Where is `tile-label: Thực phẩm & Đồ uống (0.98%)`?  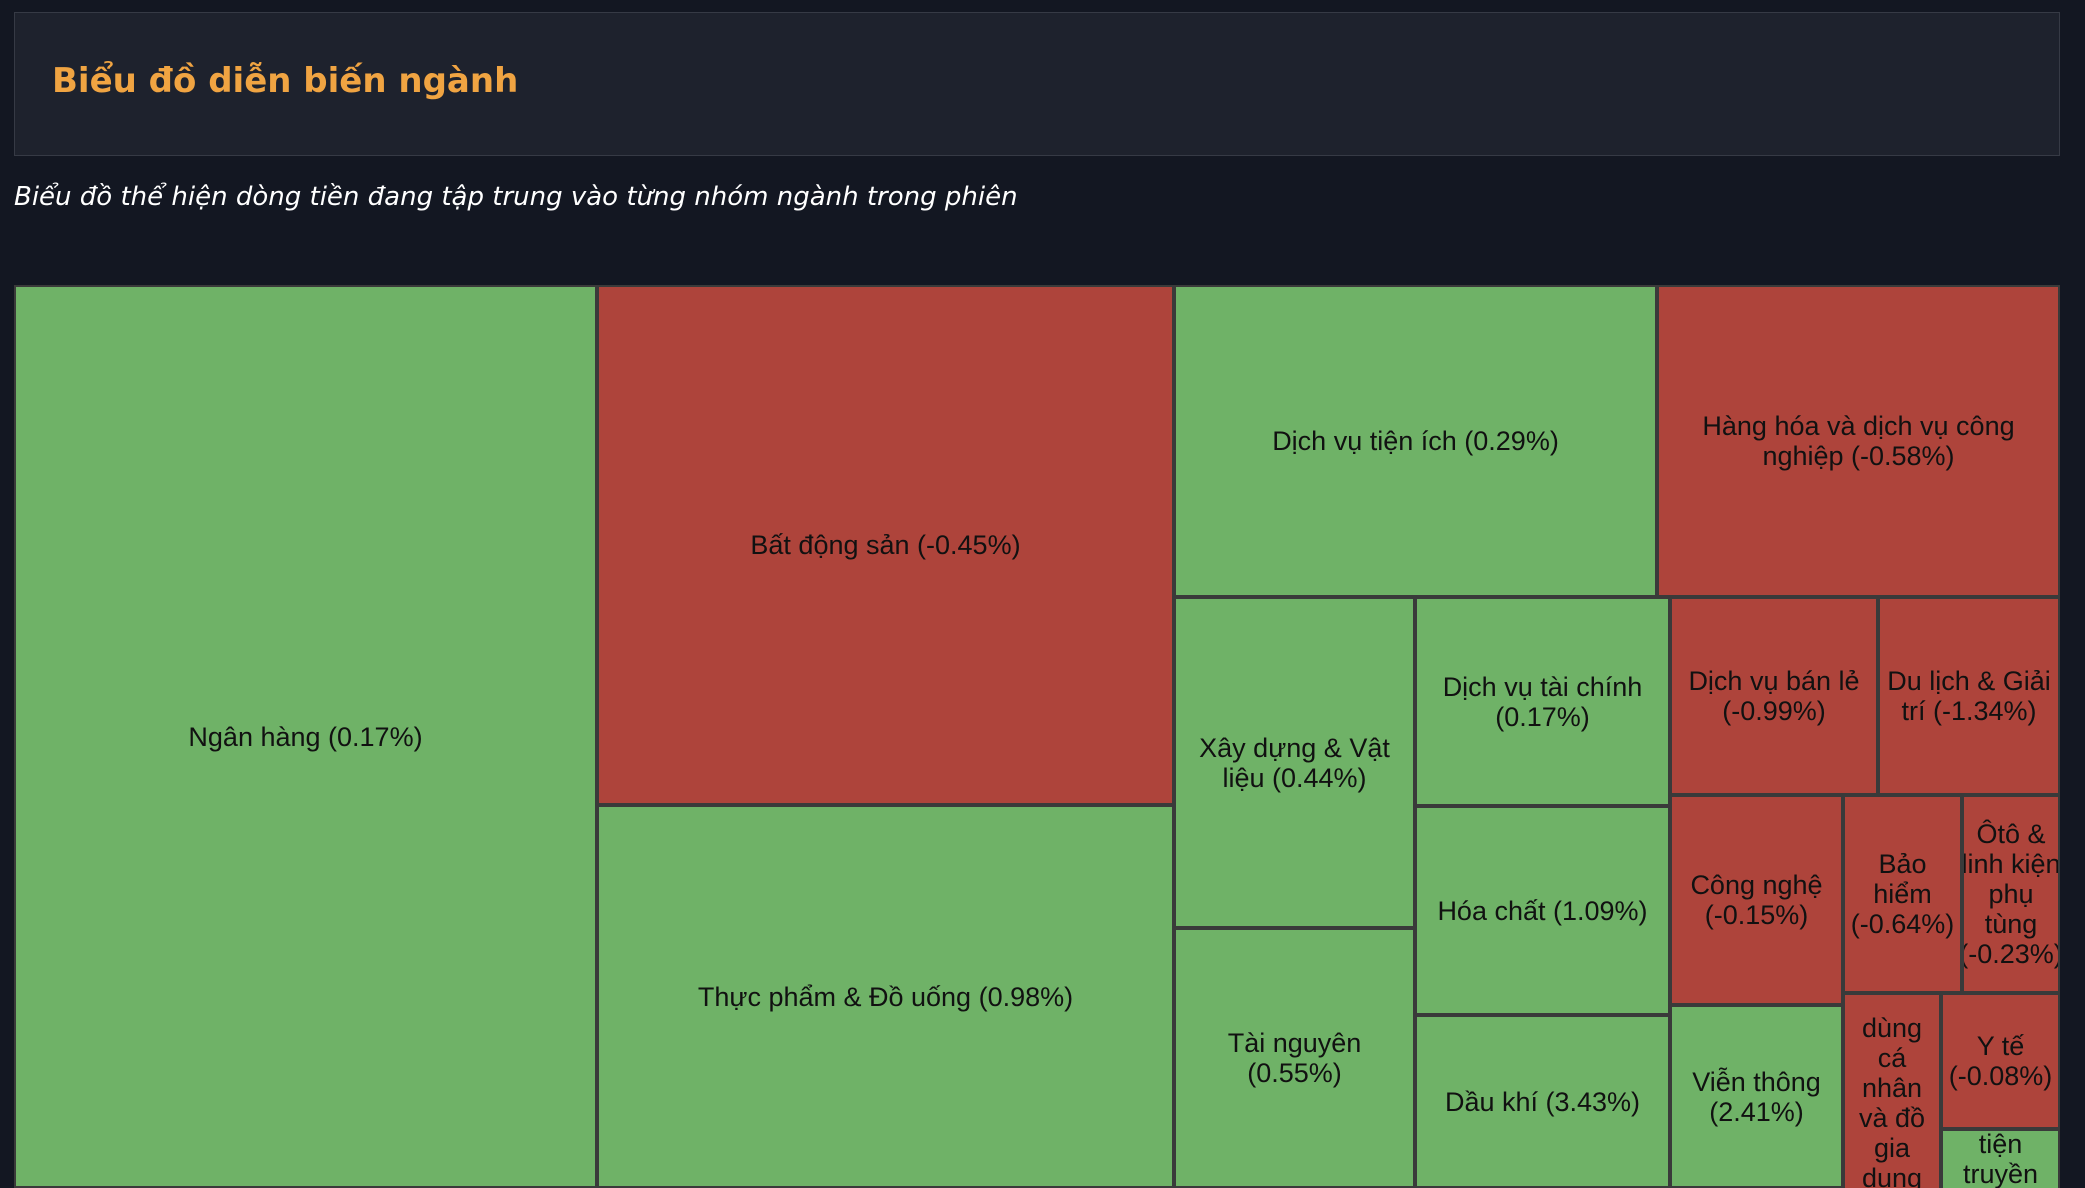
tile-label: Thực phẩm & Đồ uống (0.98%) is located at coordinates (885, 996).